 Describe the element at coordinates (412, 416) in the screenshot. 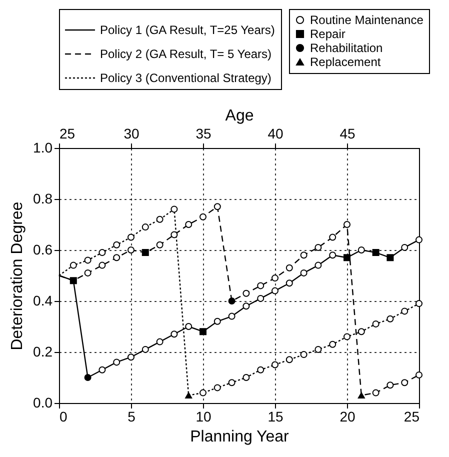

I see `x-tick-label: 25` at that location.